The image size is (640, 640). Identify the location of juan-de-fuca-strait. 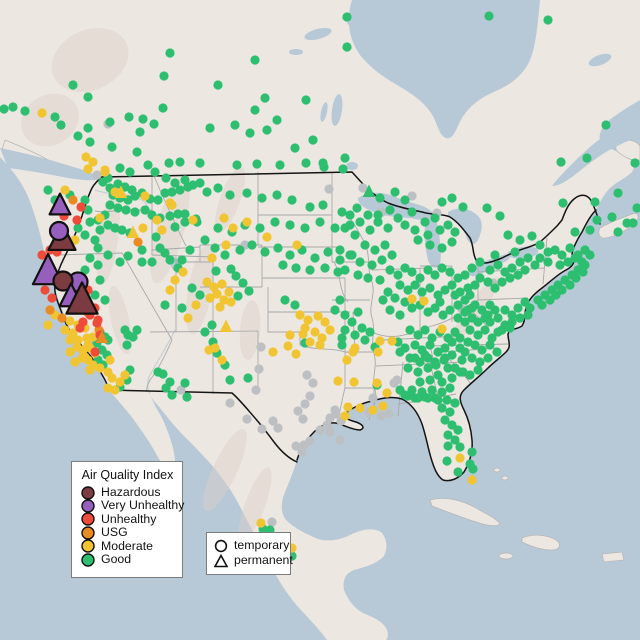
(51, 164).